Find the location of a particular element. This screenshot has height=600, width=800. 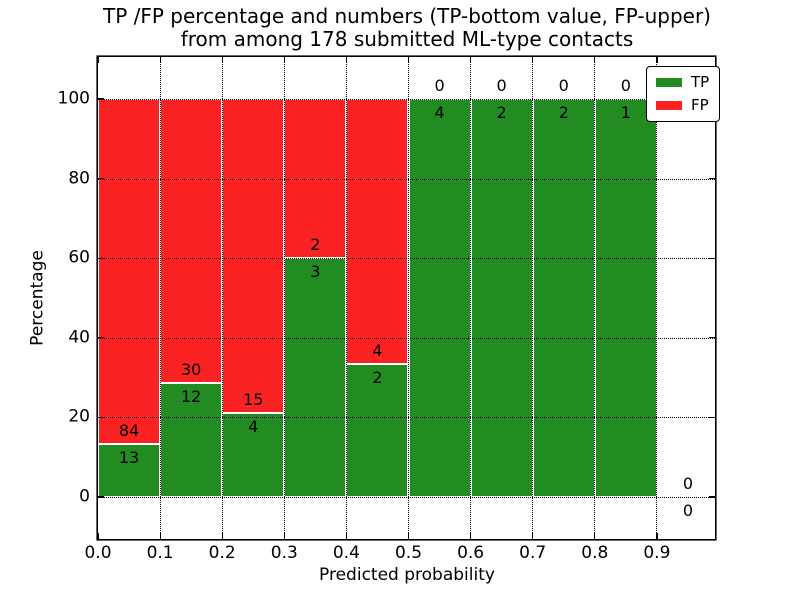

tp-legend-swatch is located at coordinates (669, 82).